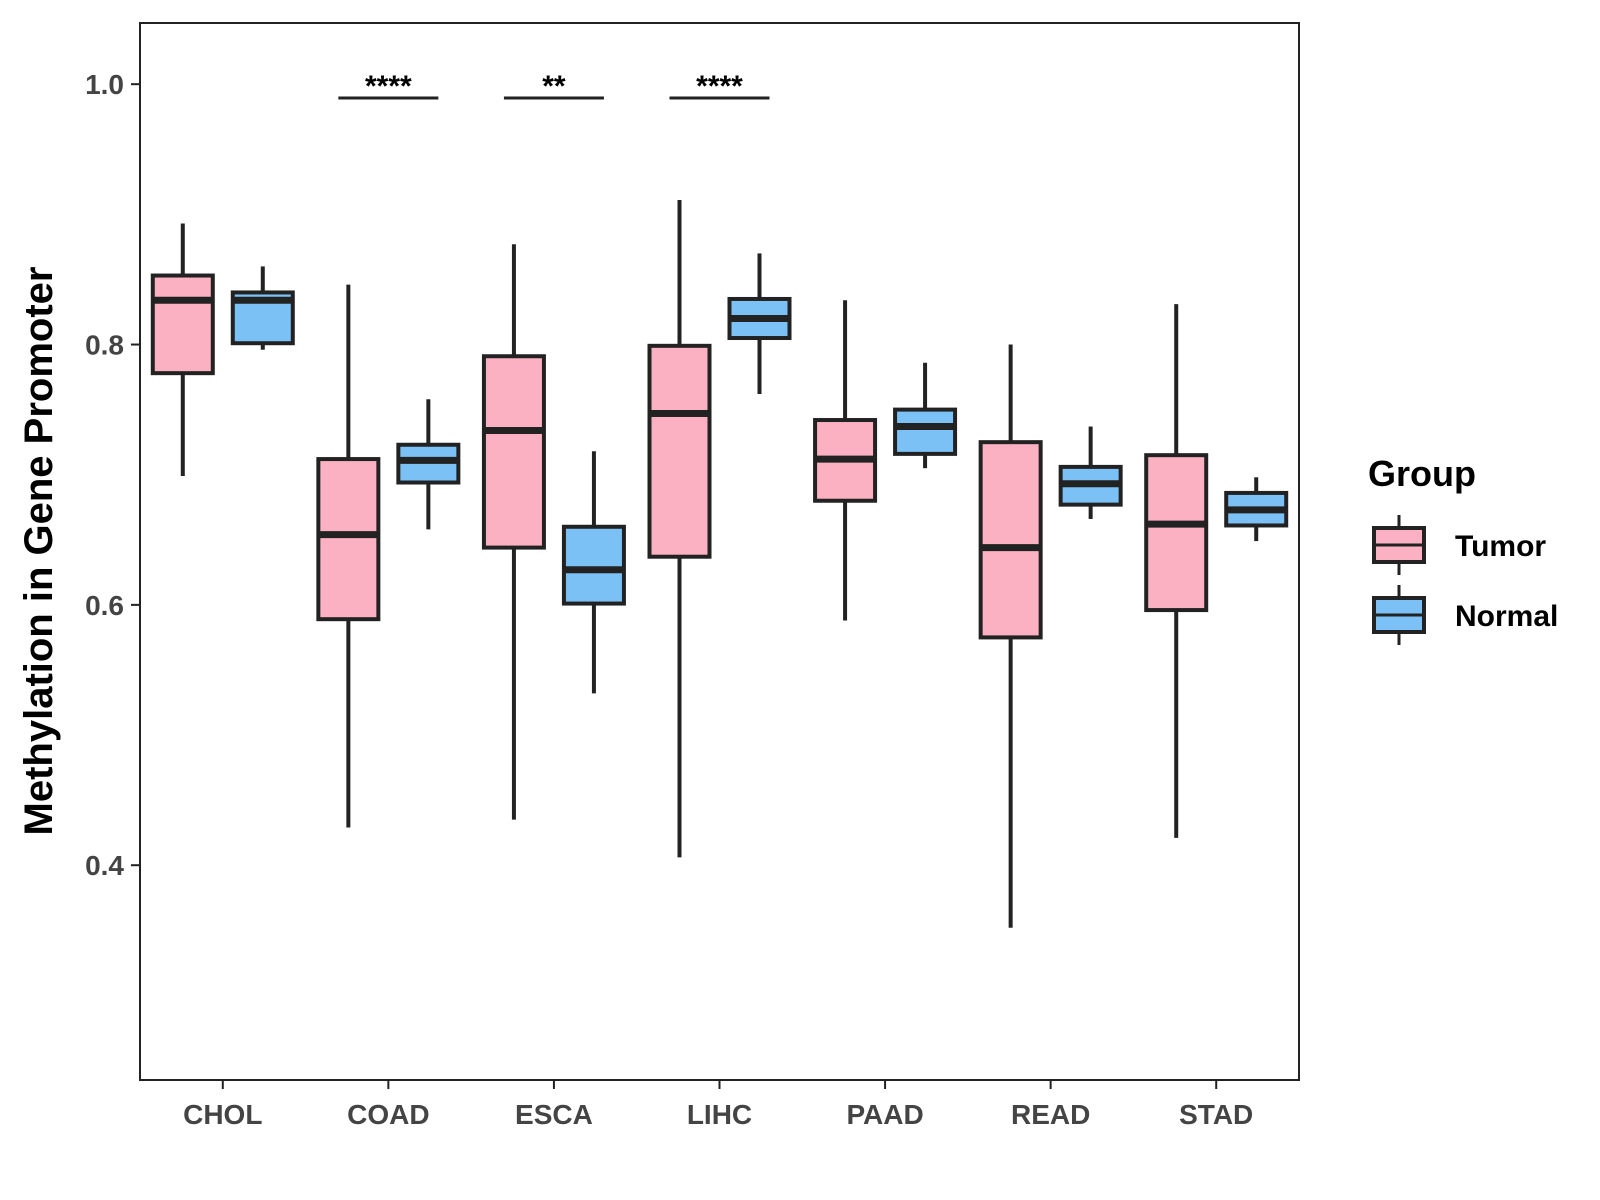  I want to click on significance-coad: ****, so click(388, 86).